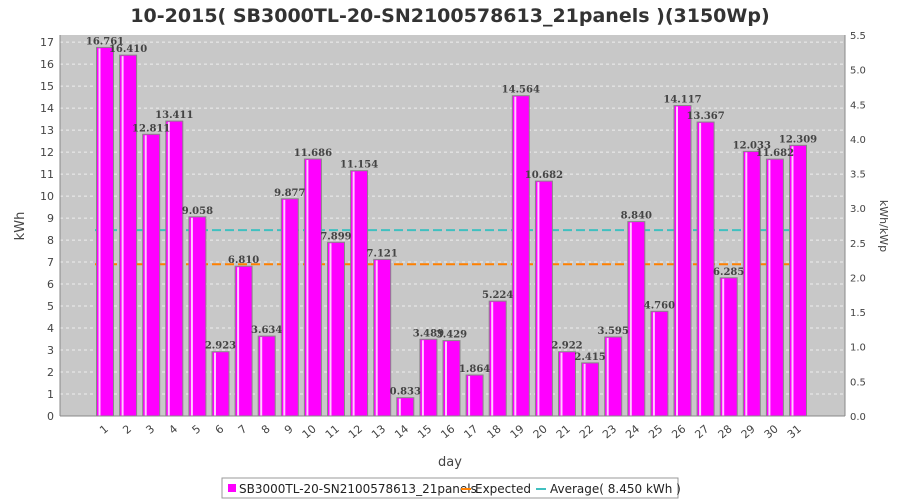 This screenshot has width=900, height=500. Describe the element at coordinates (586, 431) in the screenshot. I see `x-tick-label: 22` at that location.